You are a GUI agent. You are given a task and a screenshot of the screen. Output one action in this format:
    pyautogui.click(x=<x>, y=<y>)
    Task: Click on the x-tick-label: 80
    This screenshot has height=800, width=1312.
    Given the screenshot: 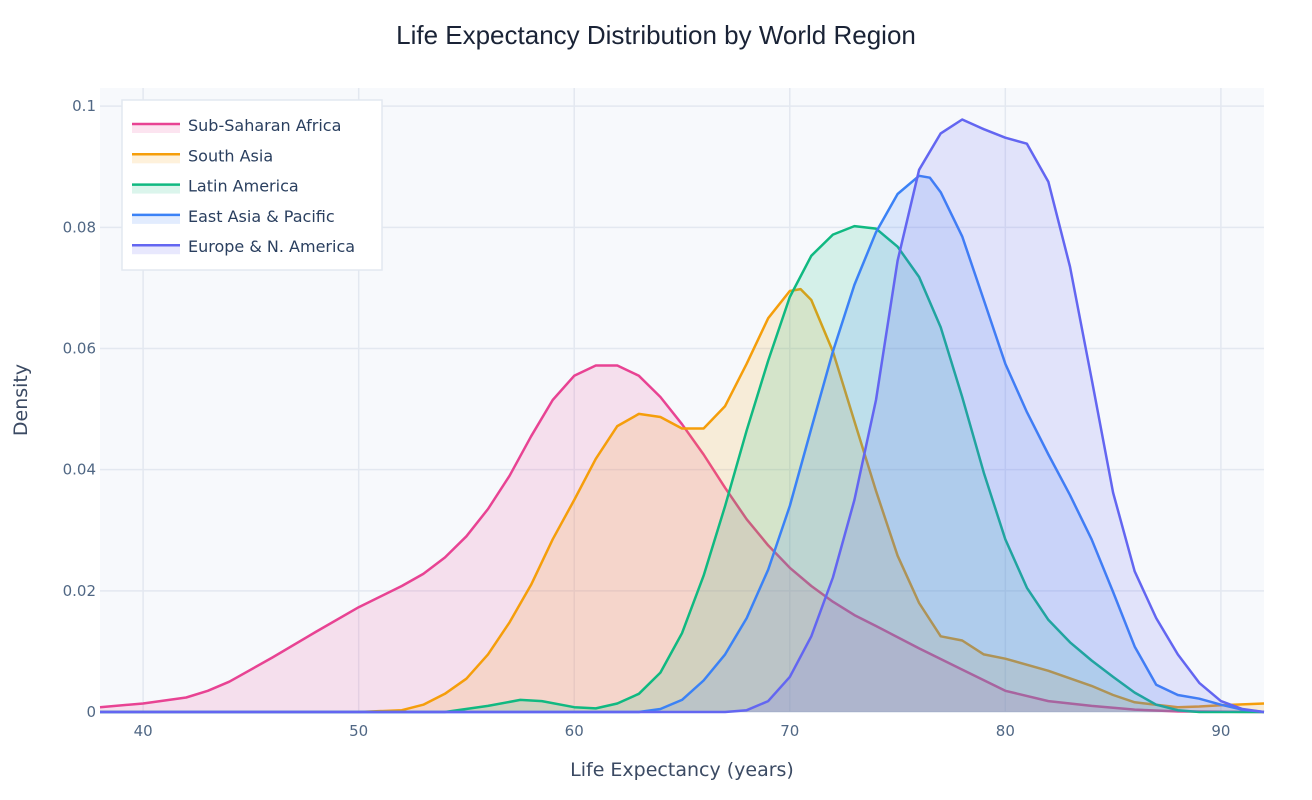 What is the action you would take?
    pyautogui.click(x=1005, y=731)
    